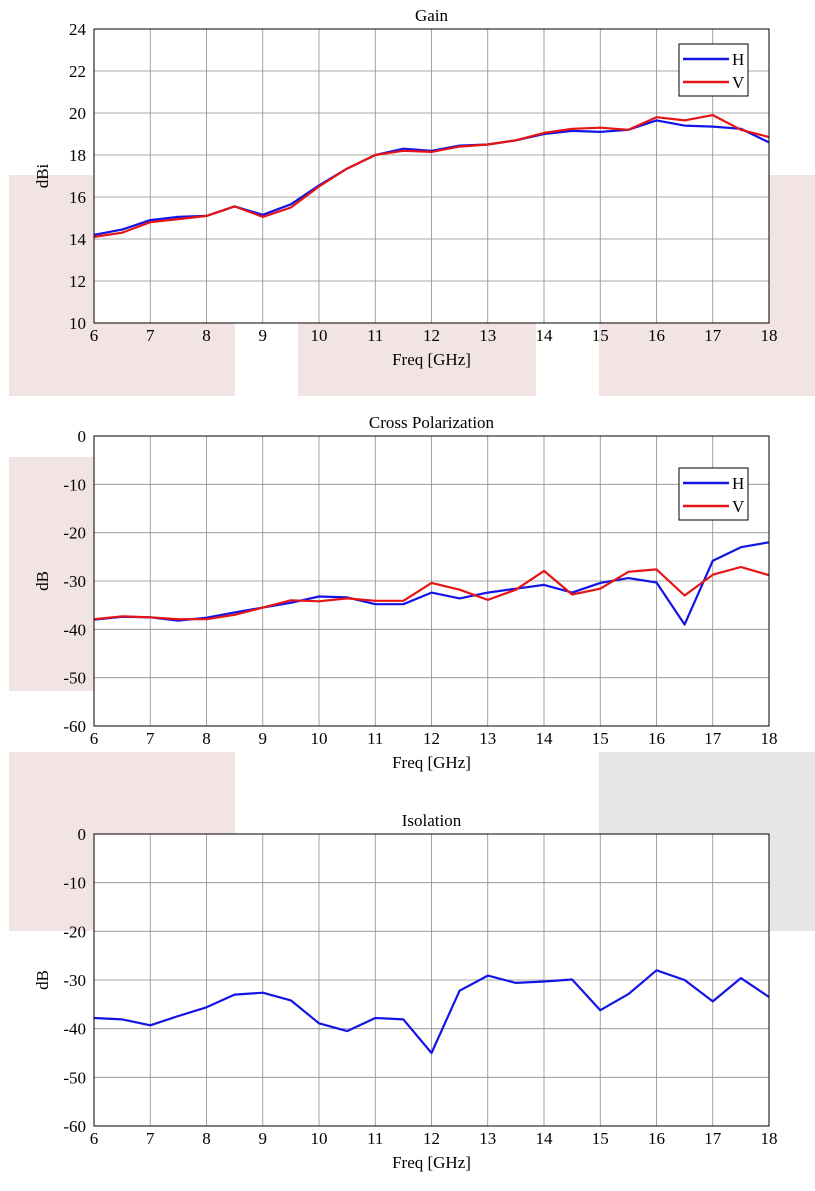  What do you see at coordinates (432, 422) in the screenshot?
I see `chart-title: Cross Polarization` at bounding box center [432, 422].